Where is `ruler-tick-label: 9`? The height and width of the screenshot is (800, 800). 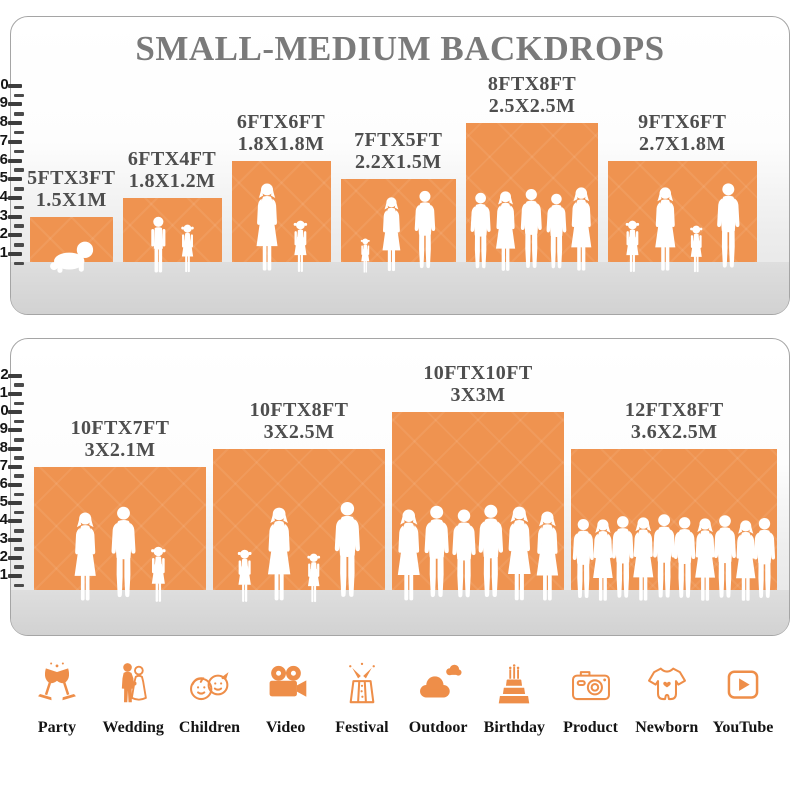 ruler-tick-label: 9 is located at coordinates (4, 103).